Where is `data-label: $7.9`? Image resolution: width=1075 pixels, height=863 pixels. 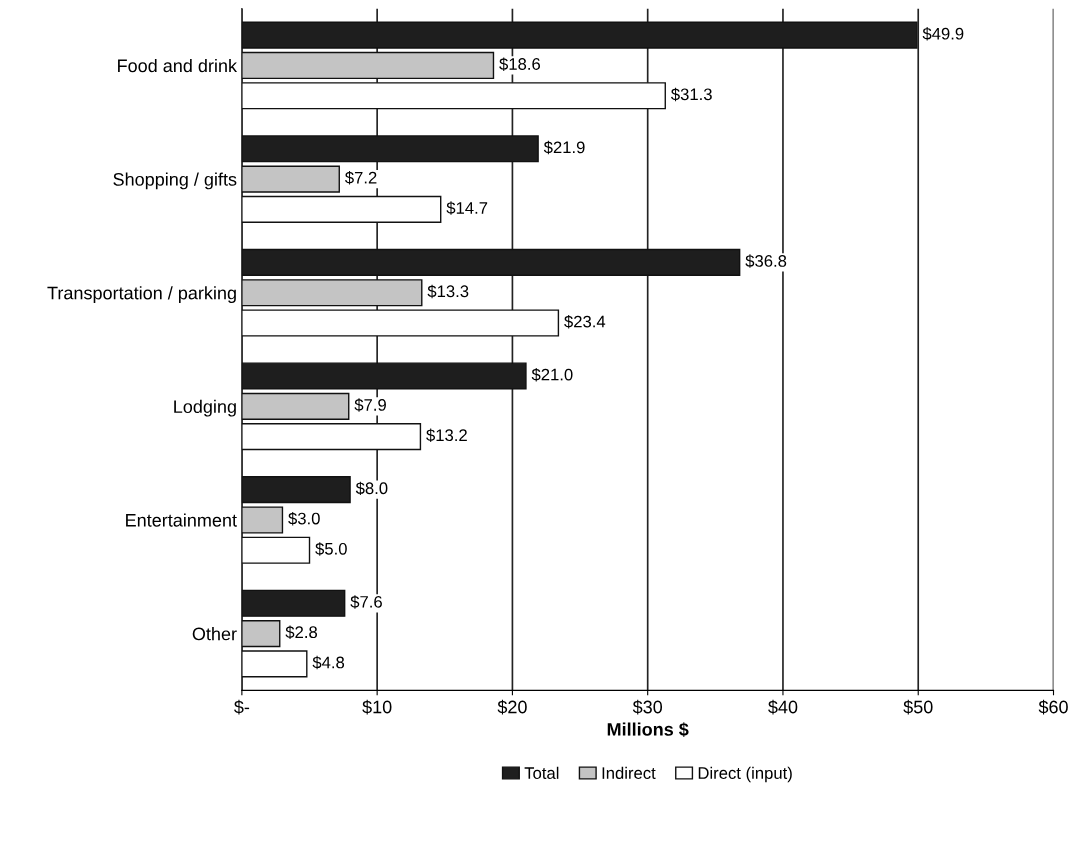
data-label: $7.9 is located at coordinates (370, 405).